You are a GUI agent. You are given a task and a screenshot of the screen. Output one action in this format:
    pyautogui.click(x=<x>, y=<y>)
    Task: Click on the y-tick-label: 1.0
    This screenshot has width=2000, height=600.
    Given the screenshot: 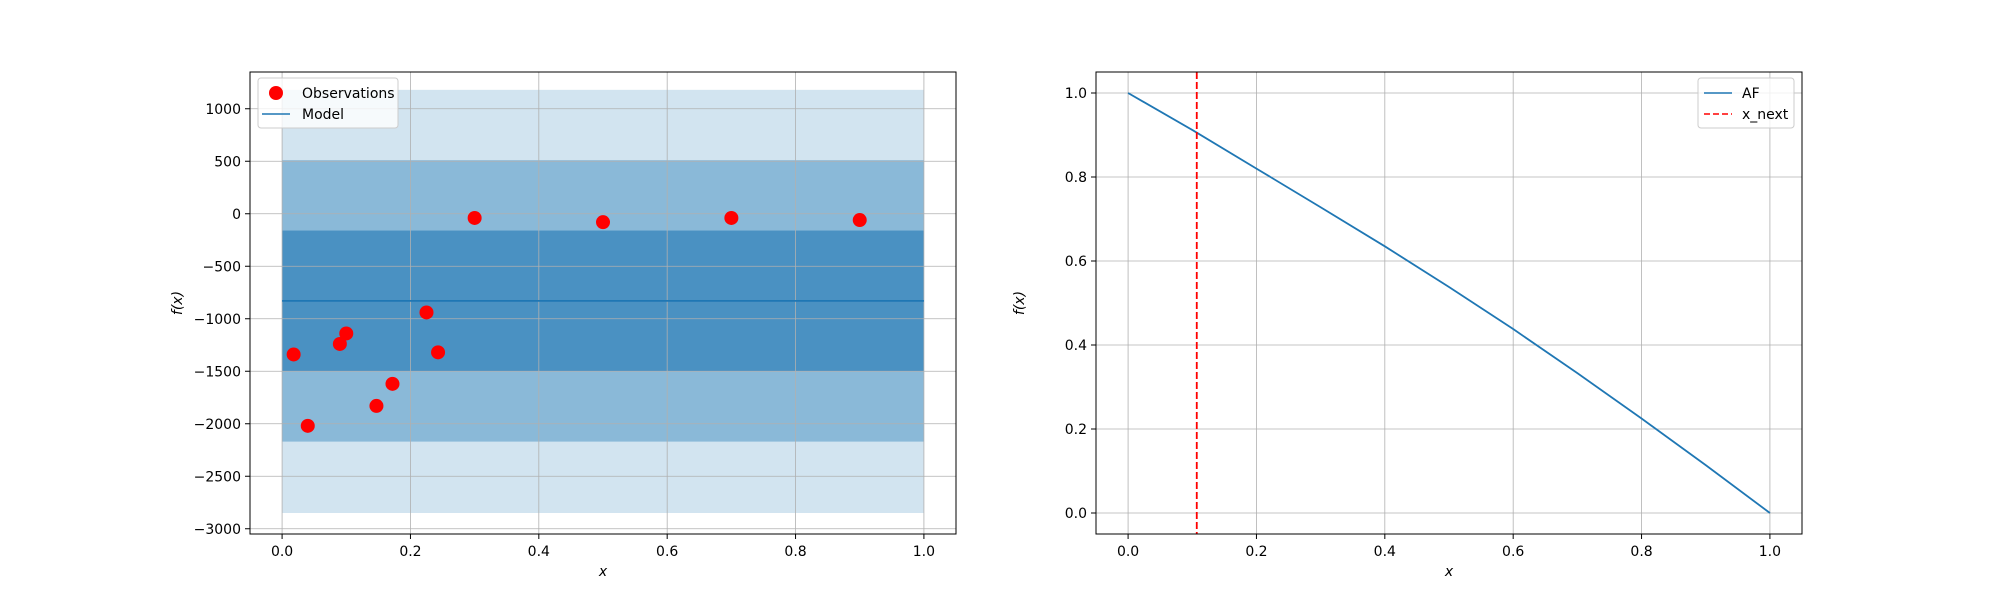 What is the action you would take?
    pyautogui.click(x=1076, y=94)
    